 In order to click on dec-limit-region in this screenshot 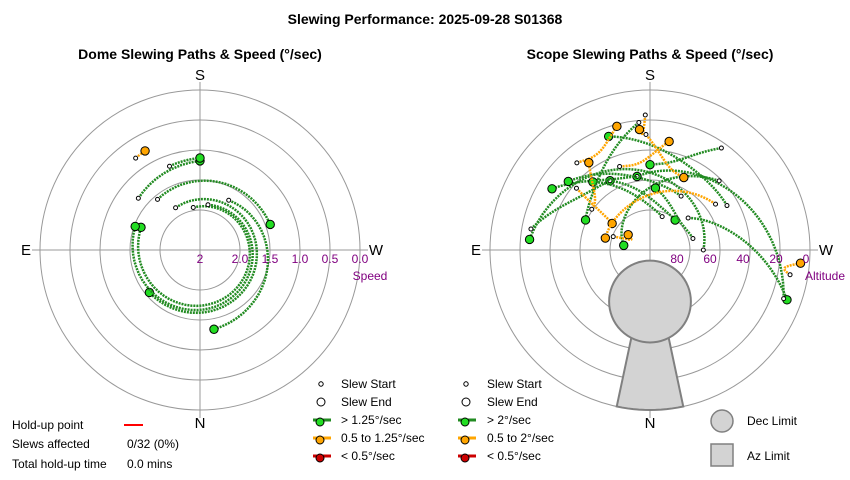, I will do `click(650, 301)`.